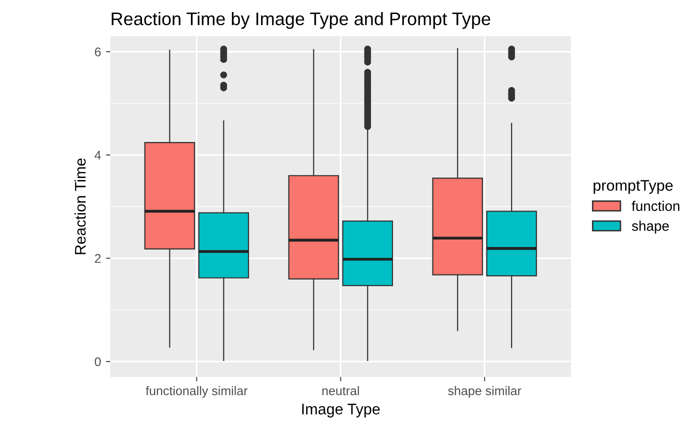 The image size is (698, 426). Describe the element at coordinates (197, 392) in the screenshot. I see `x-tick-label: functionally similar` at that location.